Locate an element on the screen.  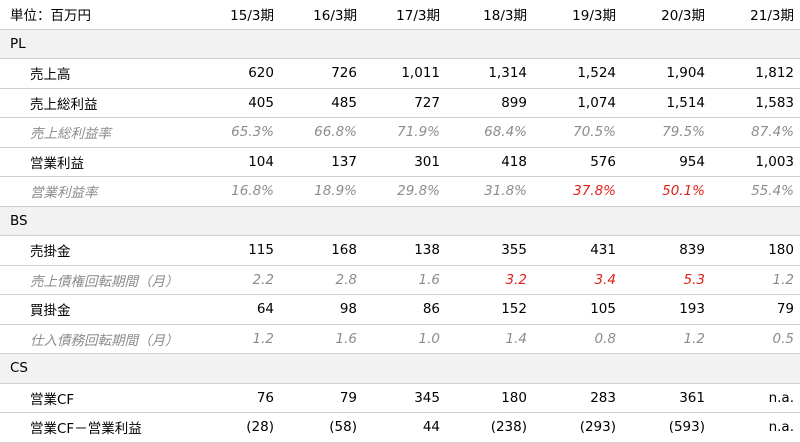
table-row: 買掛金 64 98 86 152 105 193 79 is located at coordinates (400, 309).